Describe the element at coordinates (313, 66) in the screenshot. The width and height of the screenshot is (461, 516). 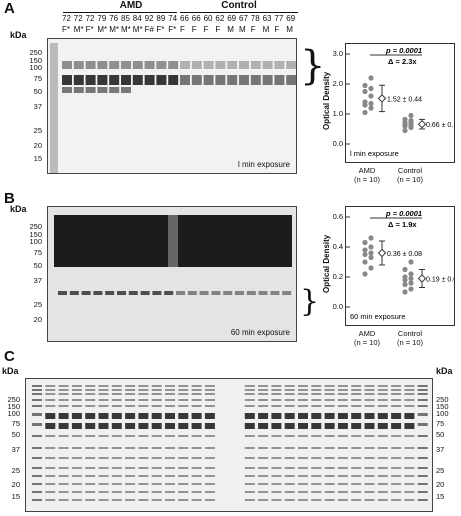
I see `brace-a: }` at that location.